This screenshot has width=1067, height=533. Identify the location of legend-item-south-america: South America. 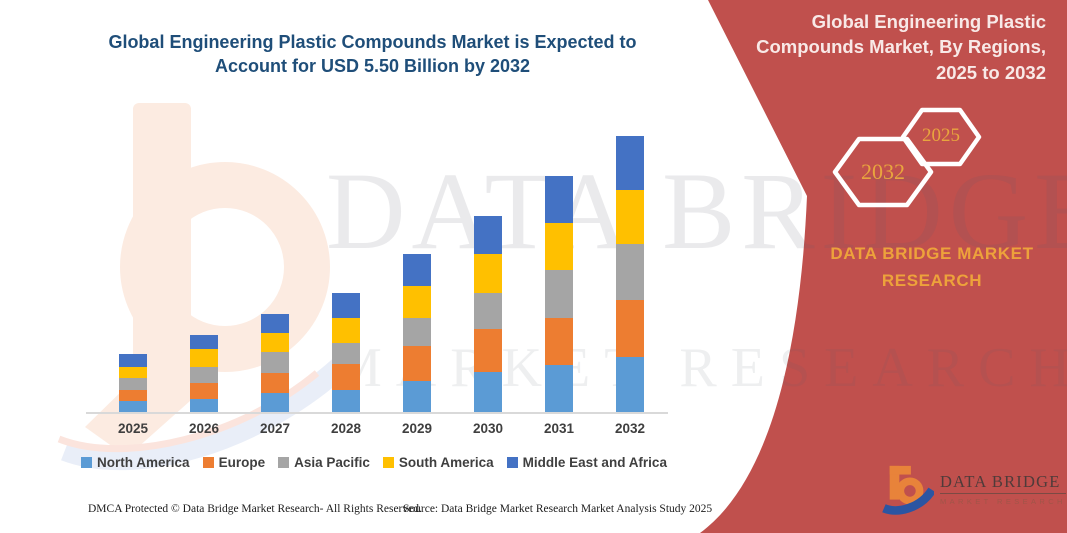
(438, 462).